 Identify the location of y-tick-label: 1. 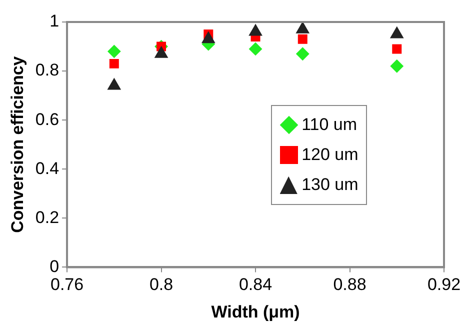
(55, 21).